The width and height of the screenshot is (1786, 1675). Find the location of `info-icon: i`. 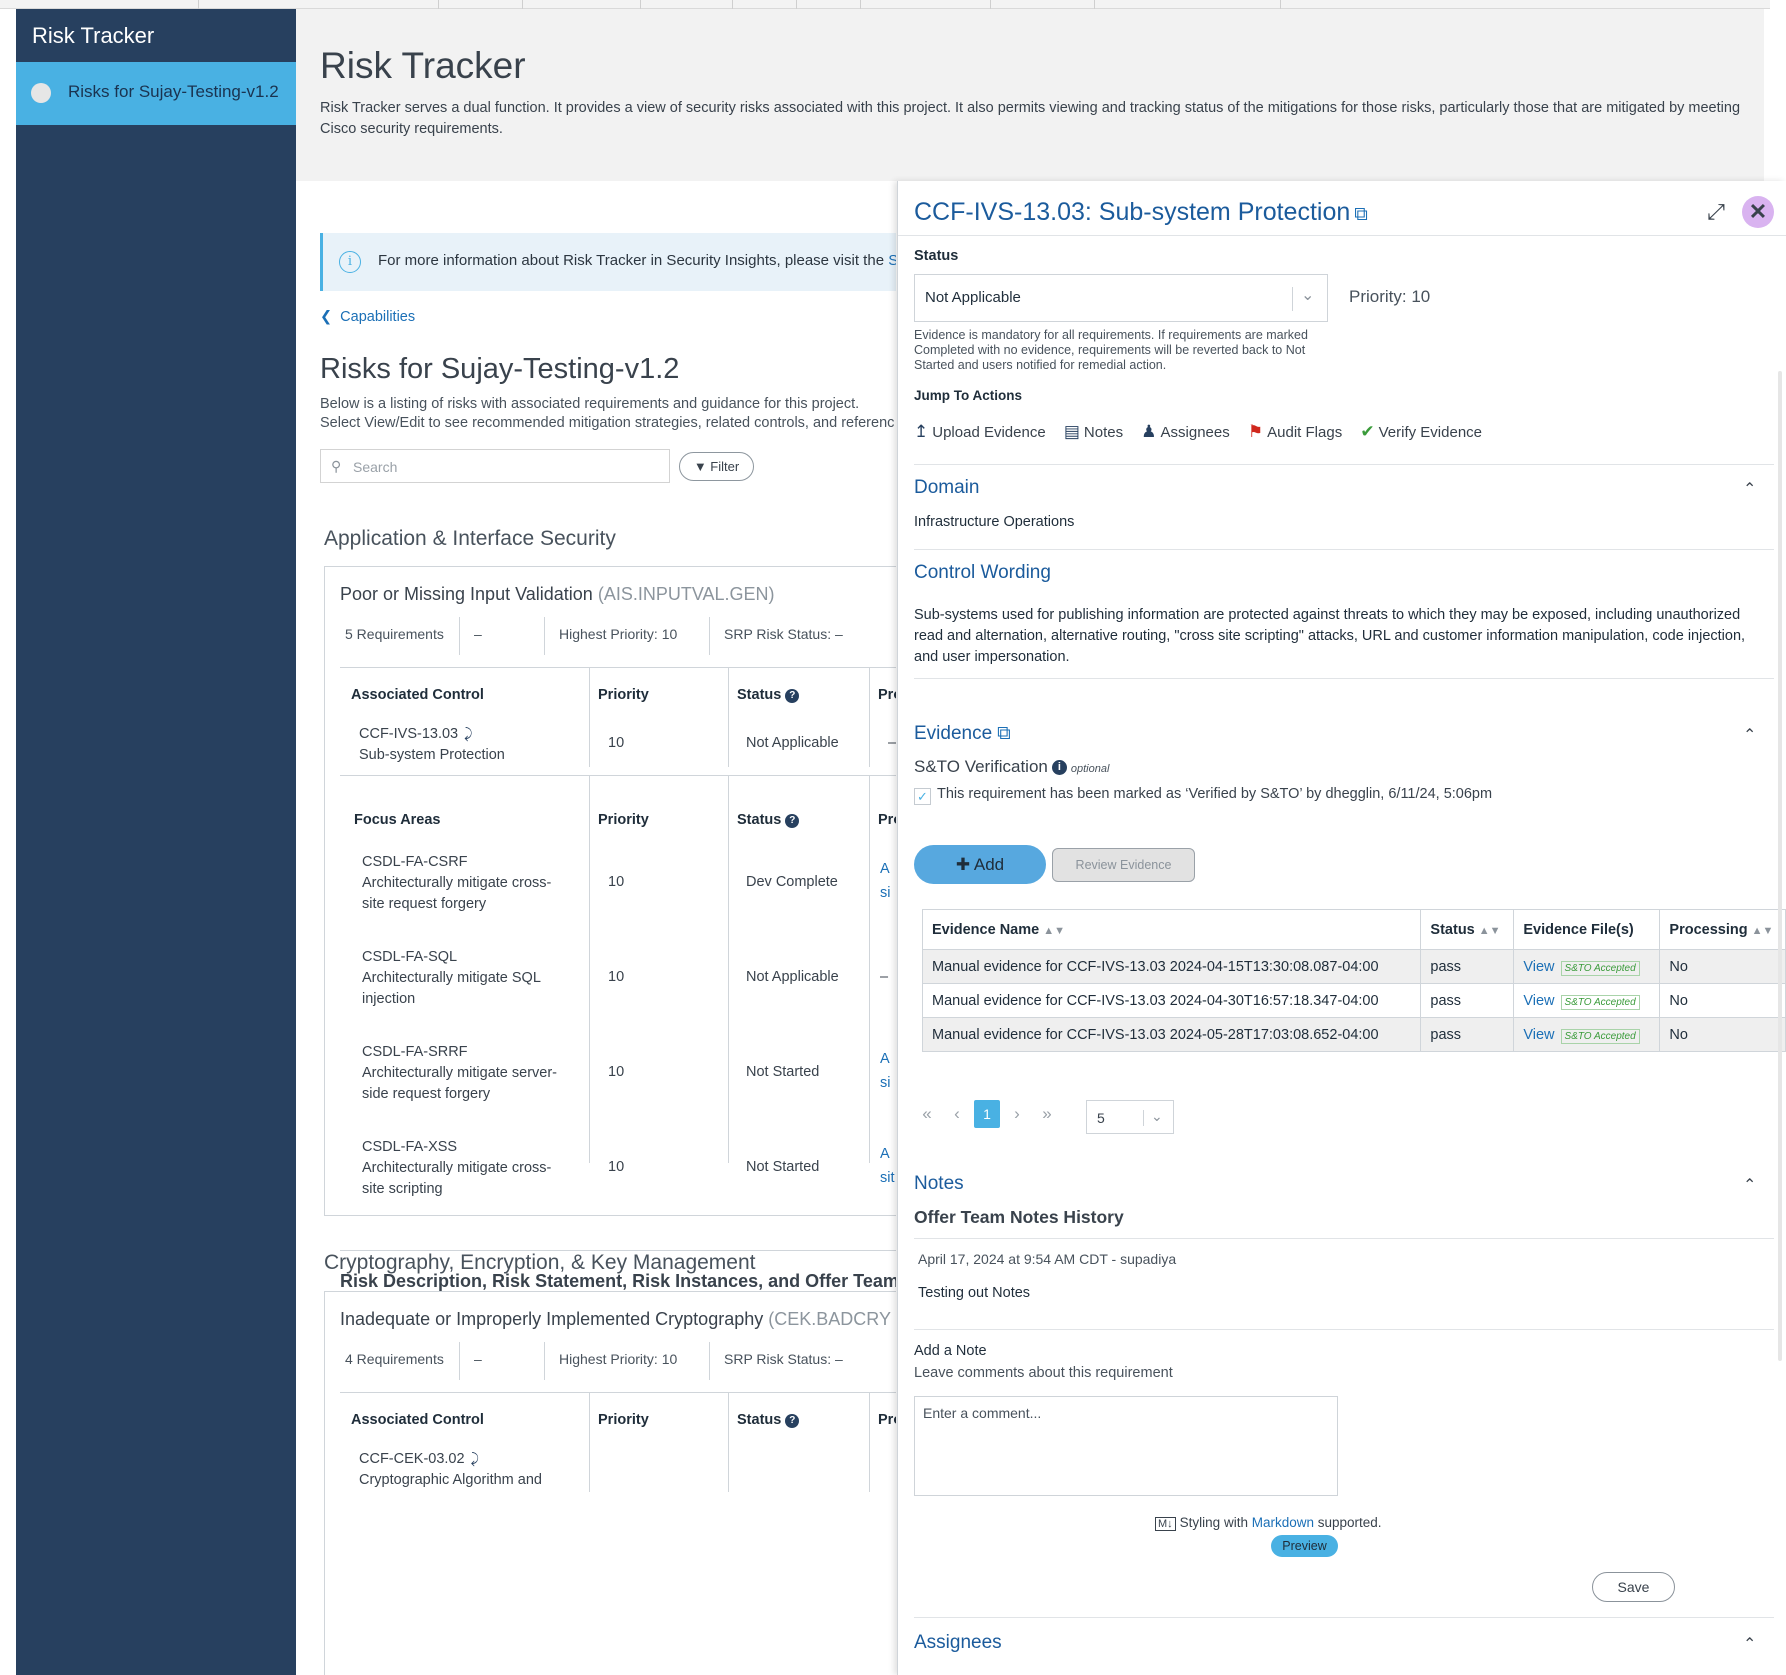

info-icon: i is located at coordinates (1059, 767).